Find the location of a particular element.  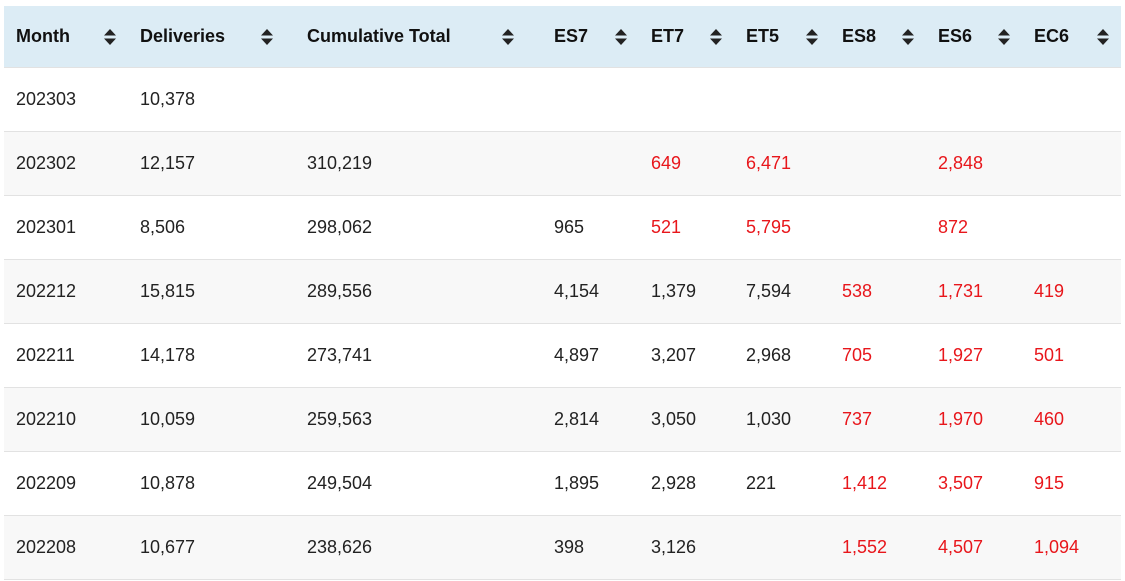

column-header-es6: ES6 is located at coordinates (974, 37).